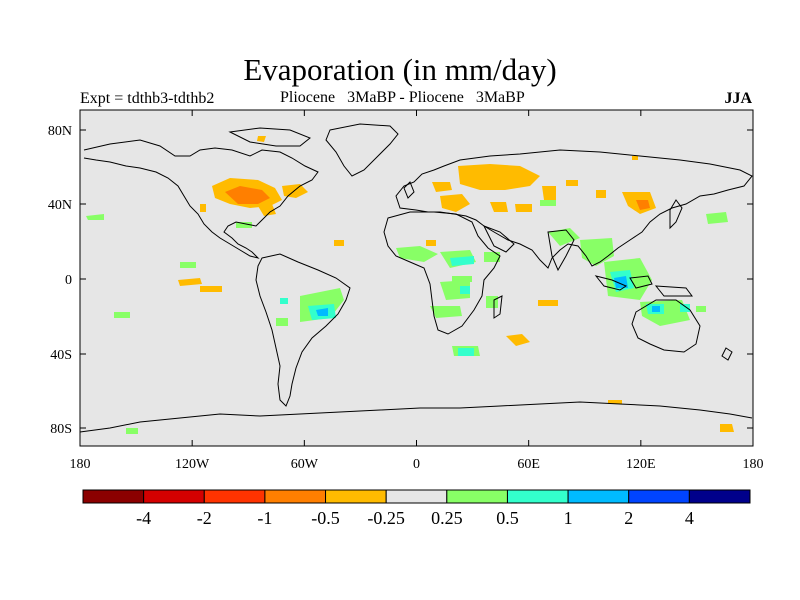 Image resolution: width=800 pixels, height=600 pixels. Describe the element at coordinates (264, 518) in the screenshot. I see `colorbar-label: -1` at that location.